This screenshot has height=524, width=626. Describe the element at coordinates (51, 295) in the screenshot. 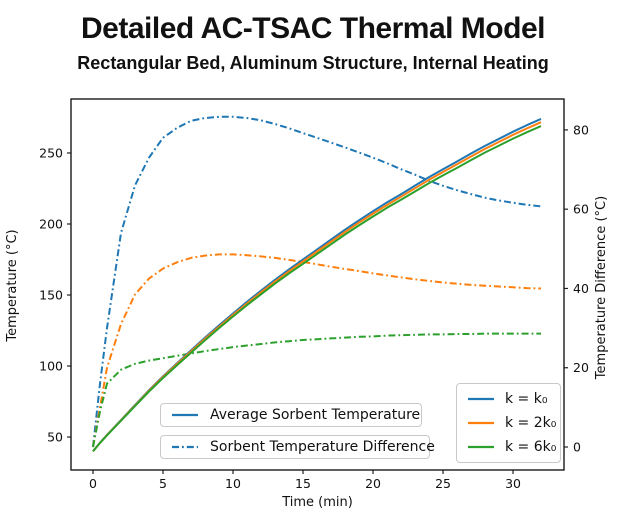

I see `y-left-tick-label: 150` at that location.